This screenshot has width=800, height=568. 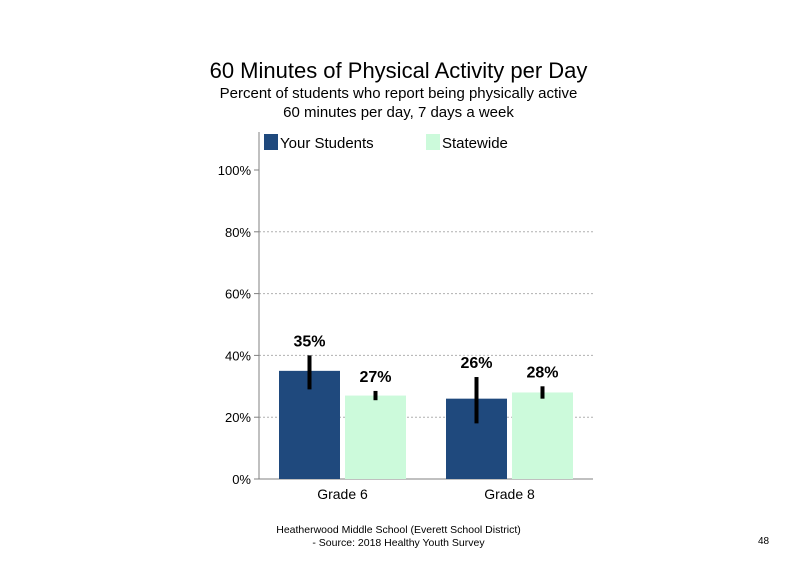 I want to click on chart-title: 60 Minutes of Physical Activity per Day, so click(x=398, y=70).